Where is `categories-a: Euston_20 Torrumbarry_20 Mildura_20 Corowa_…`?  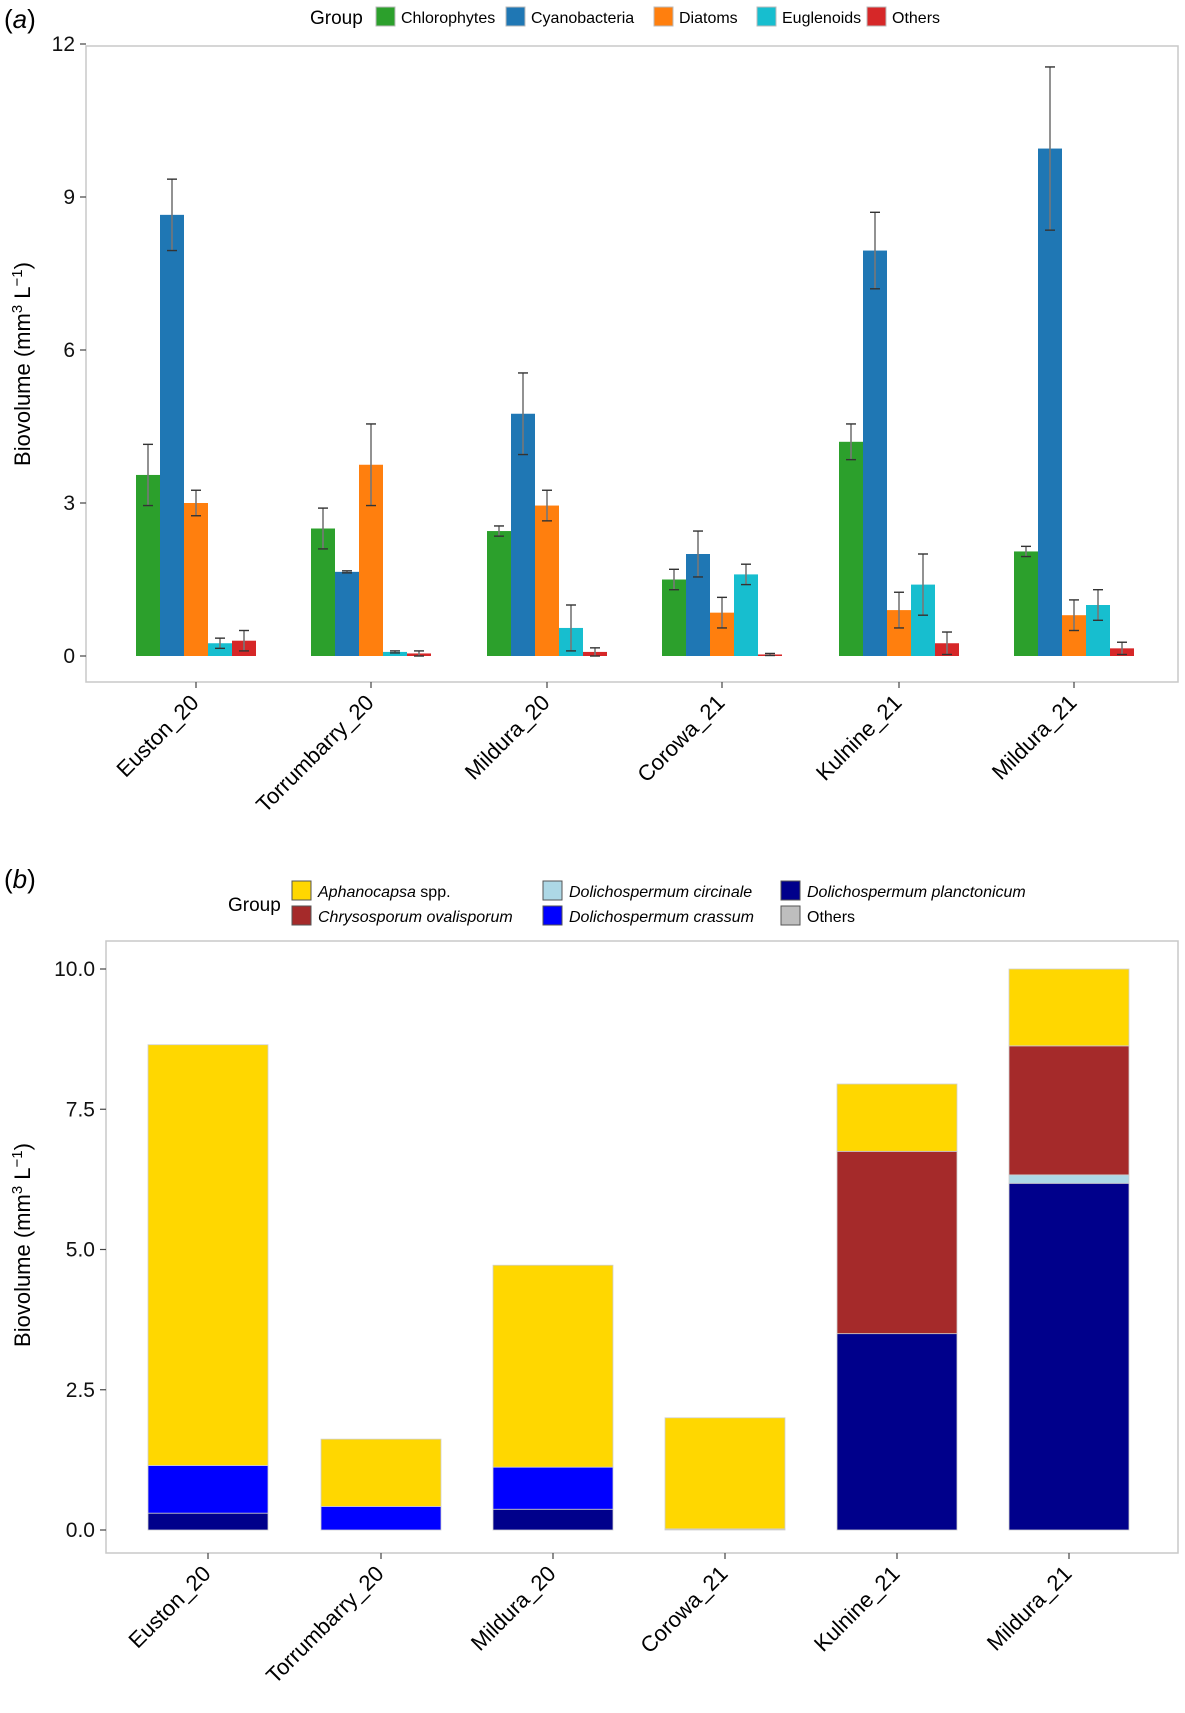 categories-a: Euston_20 Torrumbarry_20 Mildura_20 Corowa_… is located at coordinates (596, 753).